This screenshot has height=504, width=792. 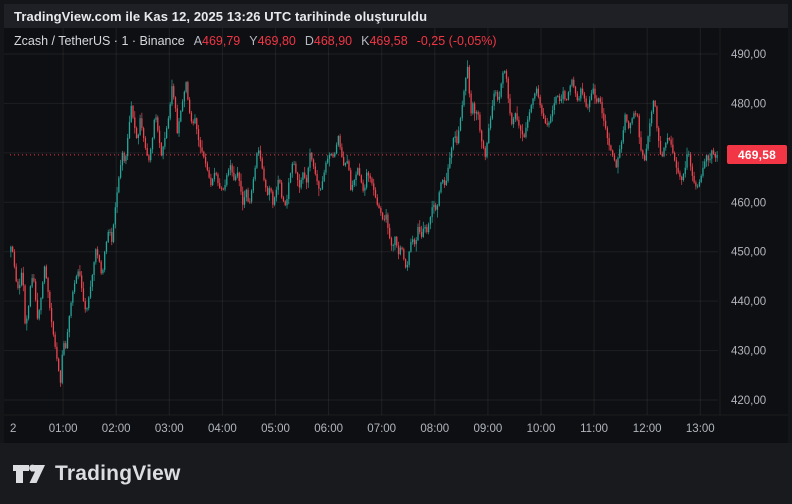 What do you see at coordinates (99, 41) in the screenshot?
I see `symbol-title: Zcash / TetherUS · 1 · Binance` at bounding box center [99, 41].